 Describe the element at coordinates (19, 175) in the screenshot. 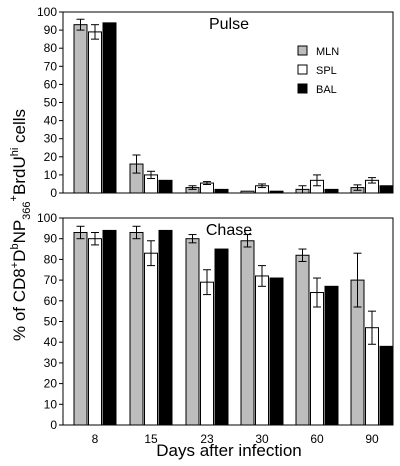

I see `y-axis-title-part-4: BrdU` at that location.